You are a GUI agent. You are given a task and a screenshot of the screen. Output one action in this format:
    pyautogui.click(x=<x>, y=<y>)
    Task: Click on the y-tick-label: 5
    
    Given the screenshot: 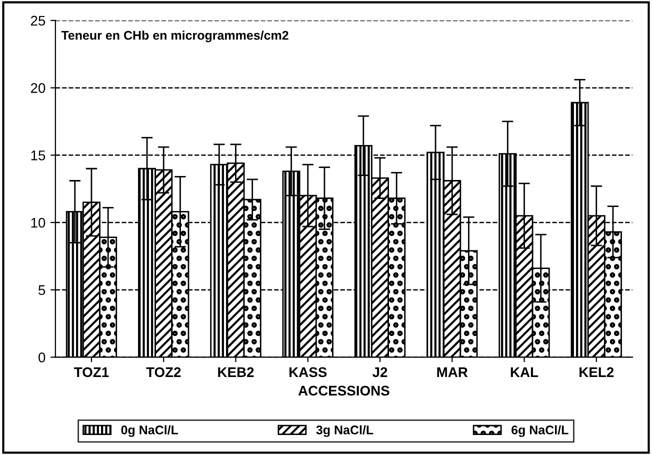 What is the action you would take?
    pyautogui.click(x=42, y=290)
    